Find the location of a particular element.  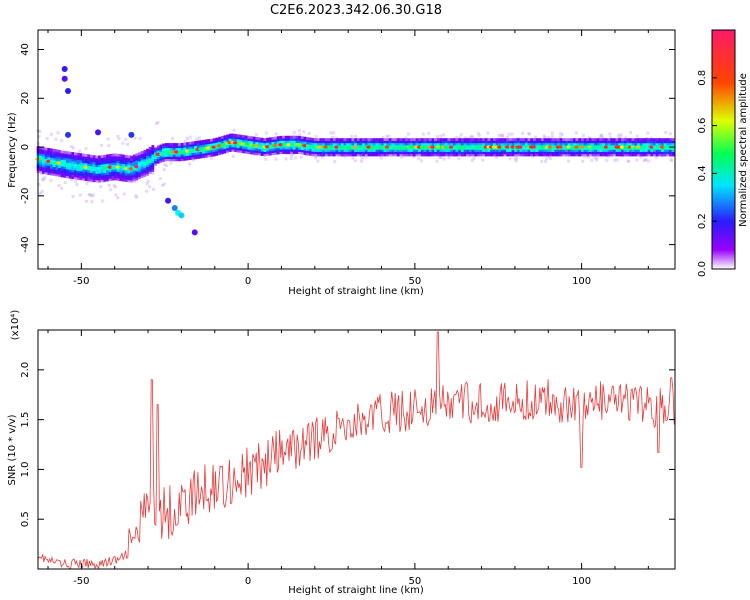

heatmap-blob is located at coordinates (174, 208).